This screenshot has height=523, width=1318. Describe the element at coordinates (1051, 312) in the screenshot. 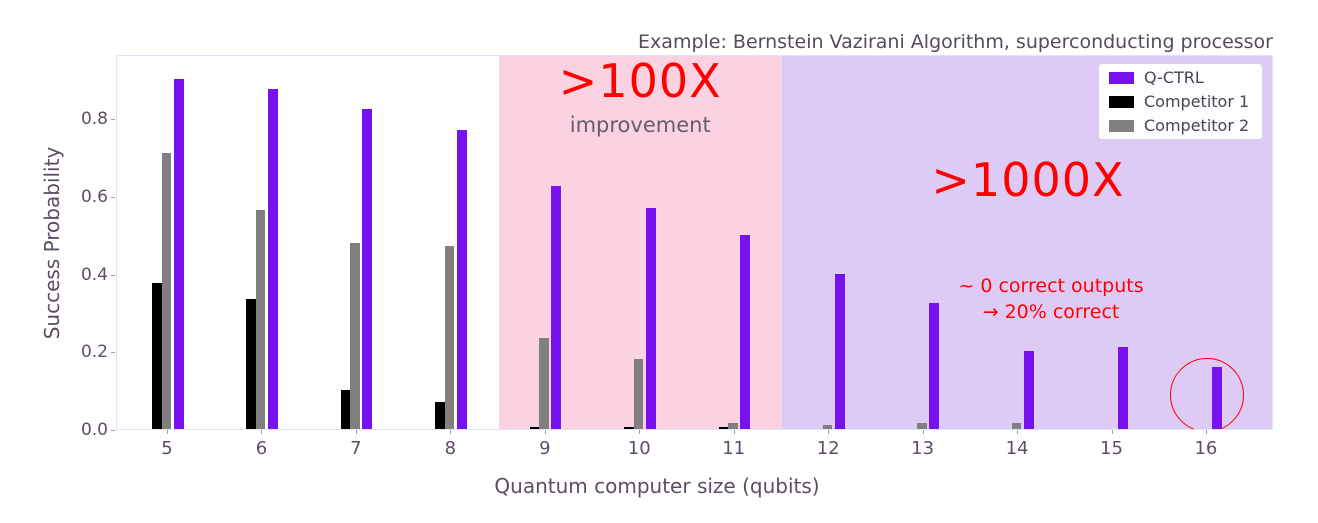

I see `annotation-line-2: → 20% correct` at that location.